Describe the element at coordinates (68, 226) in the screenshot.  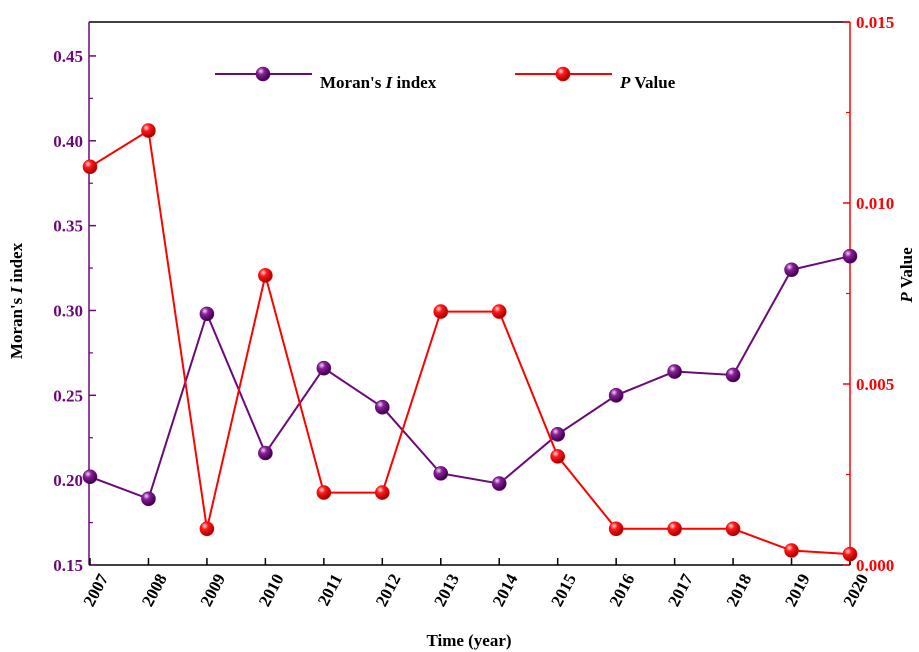
I see `left-axis-tick-label: 0.35` at that location.